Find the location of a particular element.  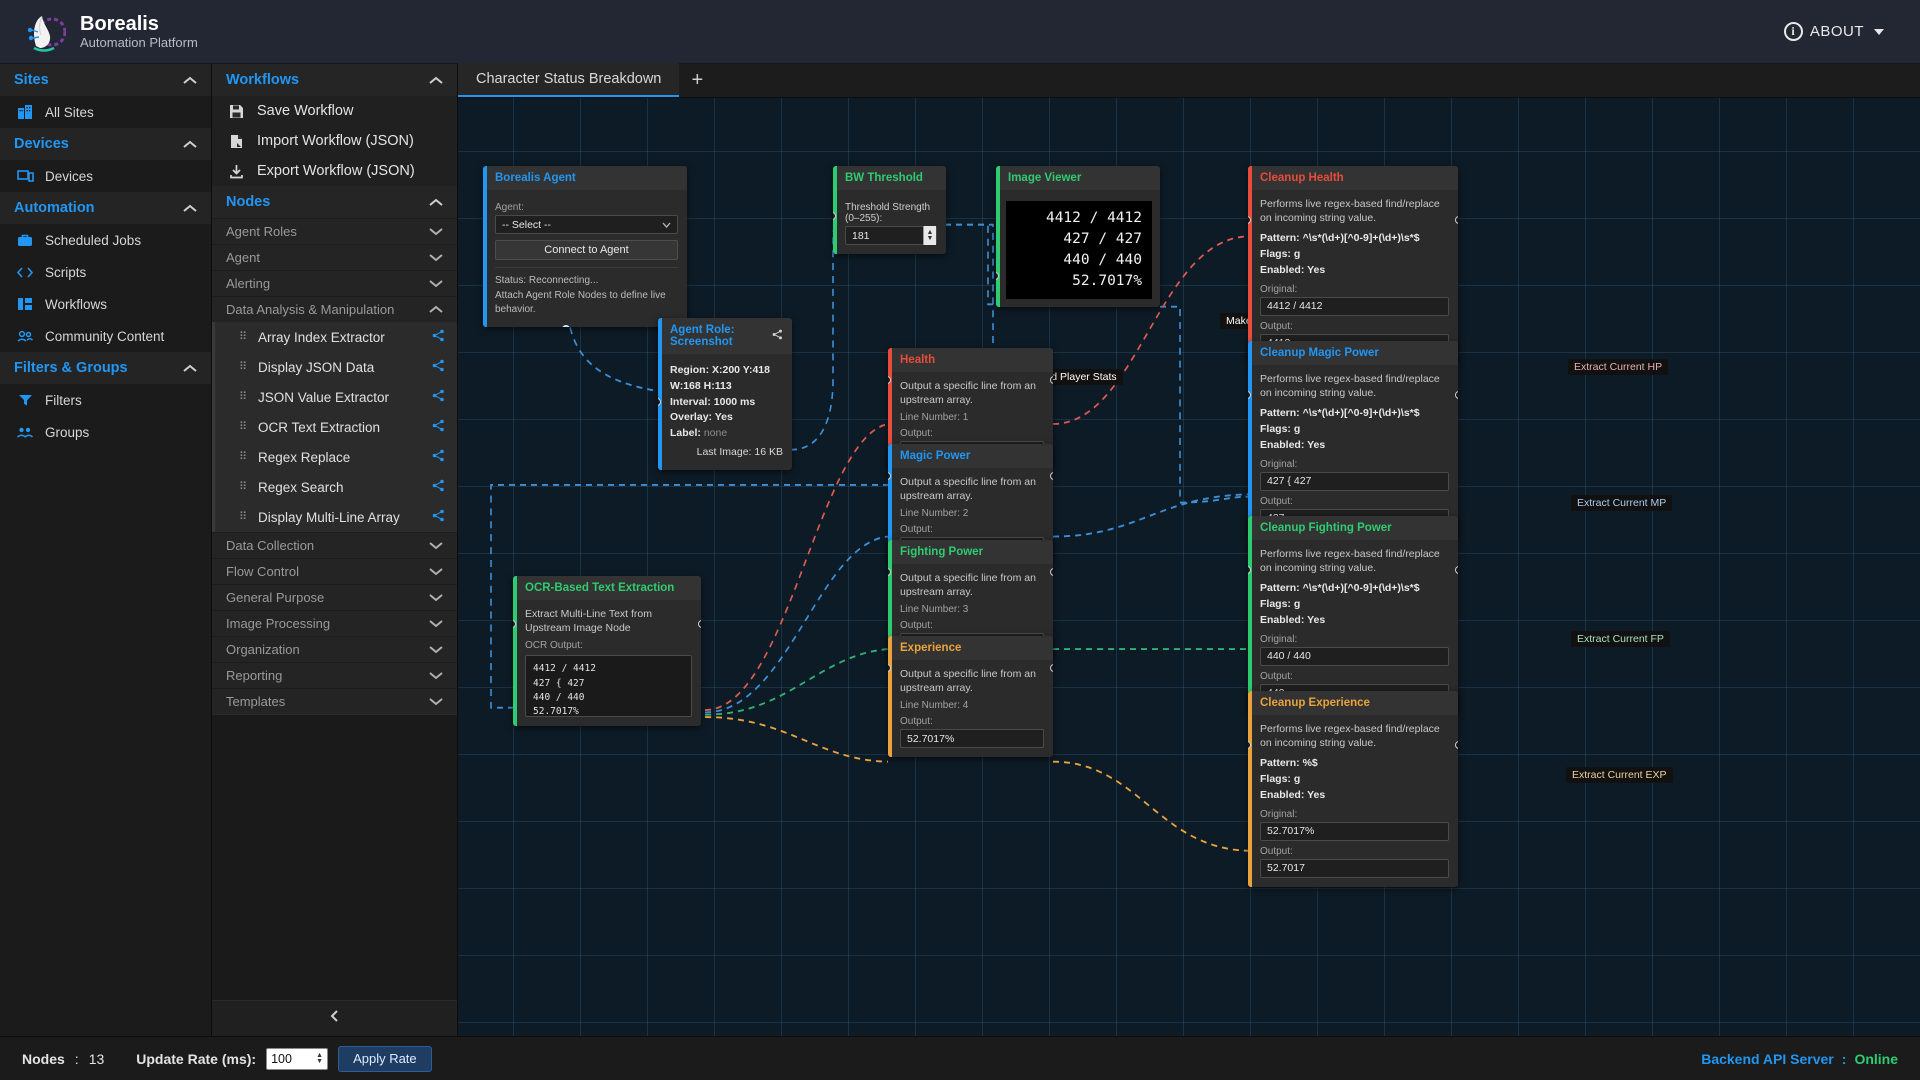

palette-node-display-multi-line-array: ⠿ Display Multi-Line Array is located at coordinates (334, 517).